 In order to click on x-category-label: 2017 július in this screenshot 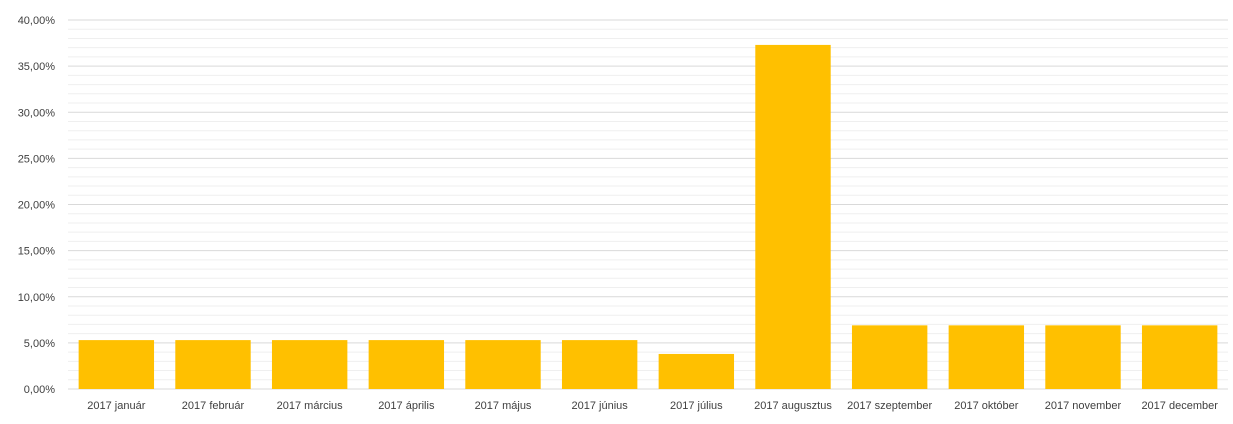, I will do `click(696, 406)`.